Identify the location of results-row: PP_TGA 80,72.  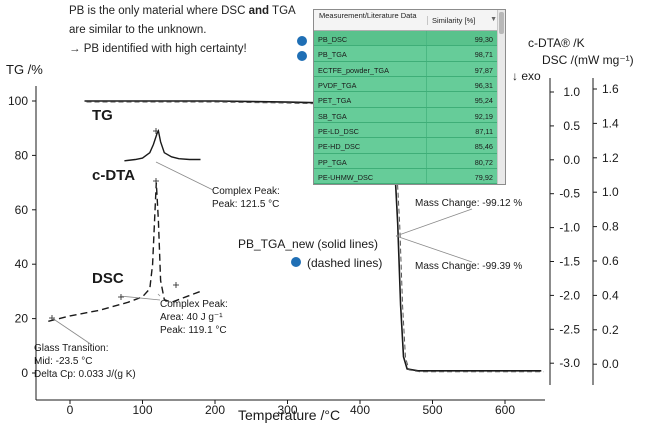
(406, 161).